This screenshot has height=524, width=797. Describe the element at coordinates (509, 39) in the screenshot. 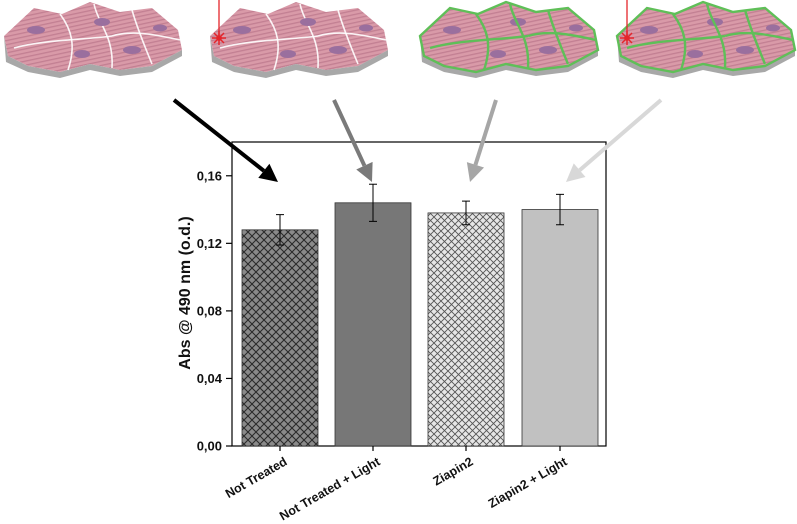

I see `cells-illustration-ziapin2` at that location.